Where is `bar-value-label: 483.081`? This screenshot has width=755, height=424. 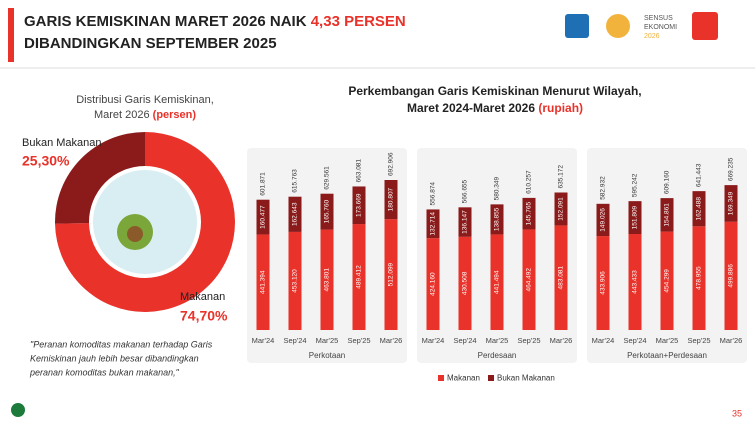
bar-value-label: 483.081 is located at coordinates (561, 278).